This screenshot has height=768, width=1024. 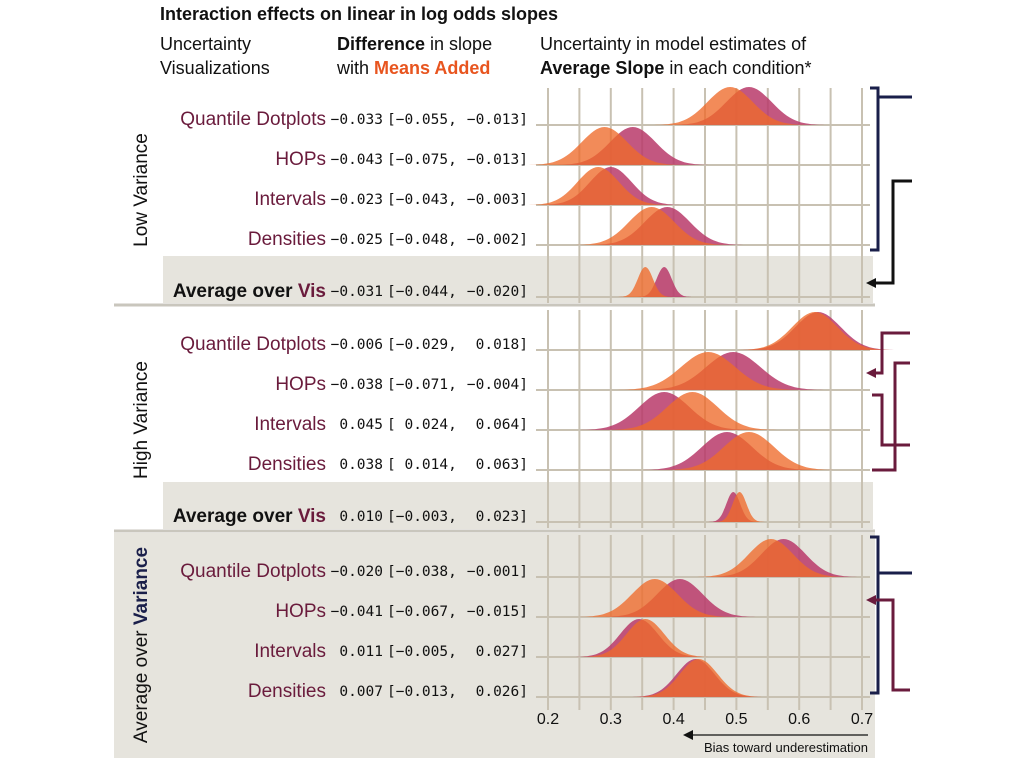 I want to click on difference-estimate: 0.038, so click(x=361, y=465).